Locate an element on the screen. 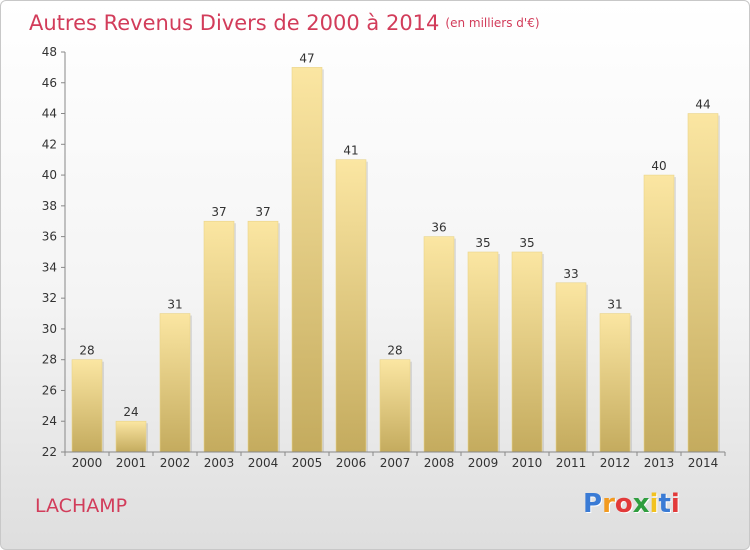  y-tick-label: 30 is located at coordinates (49, 329).